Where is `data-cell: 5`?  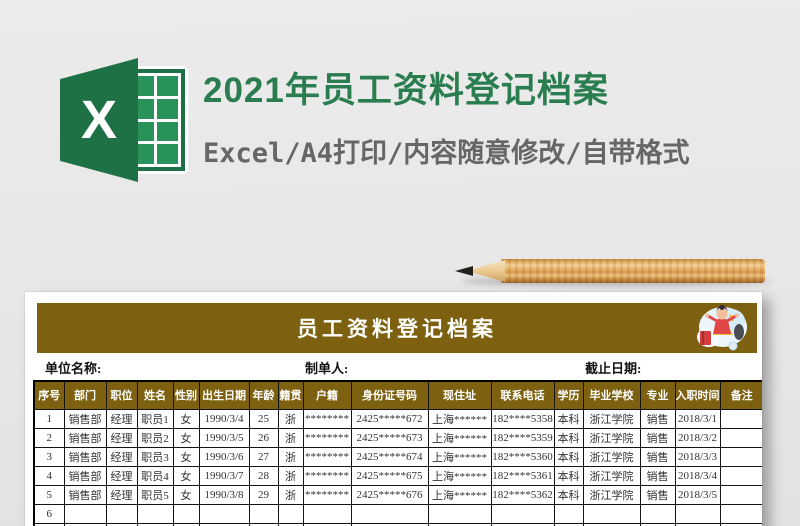 data-cell: 5 is located at coordinates (49, 494).